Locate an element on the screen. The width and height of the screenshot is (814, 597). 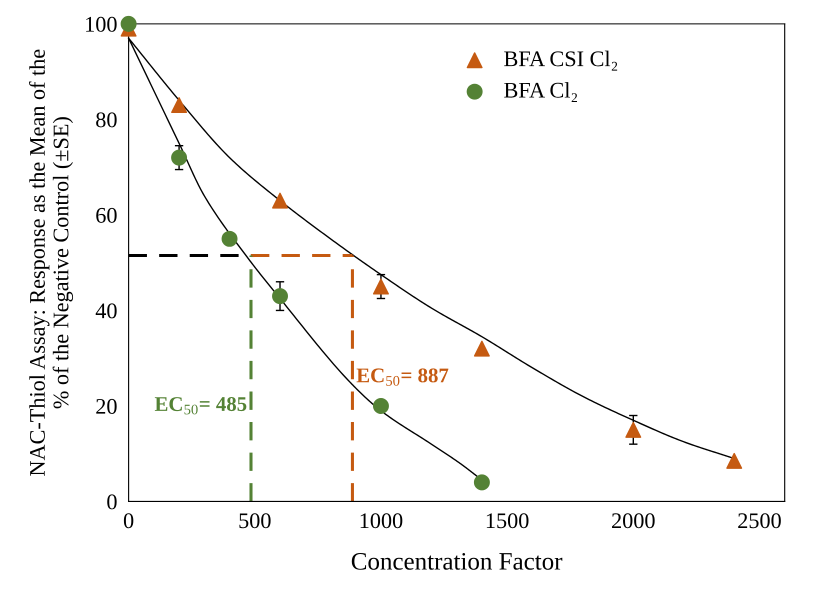
x-tick-label: 500 is located at coordinates (255, 520).